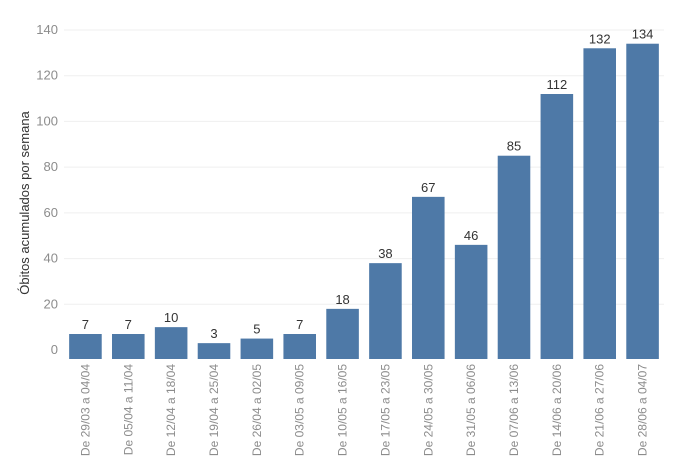 This screenshot has height=472, width=675. What do you see at coordinates (514, 410) in the screenshot?
I see `x-tick-label: De 07/06 a 13/06` at bounding box center [514, 410].